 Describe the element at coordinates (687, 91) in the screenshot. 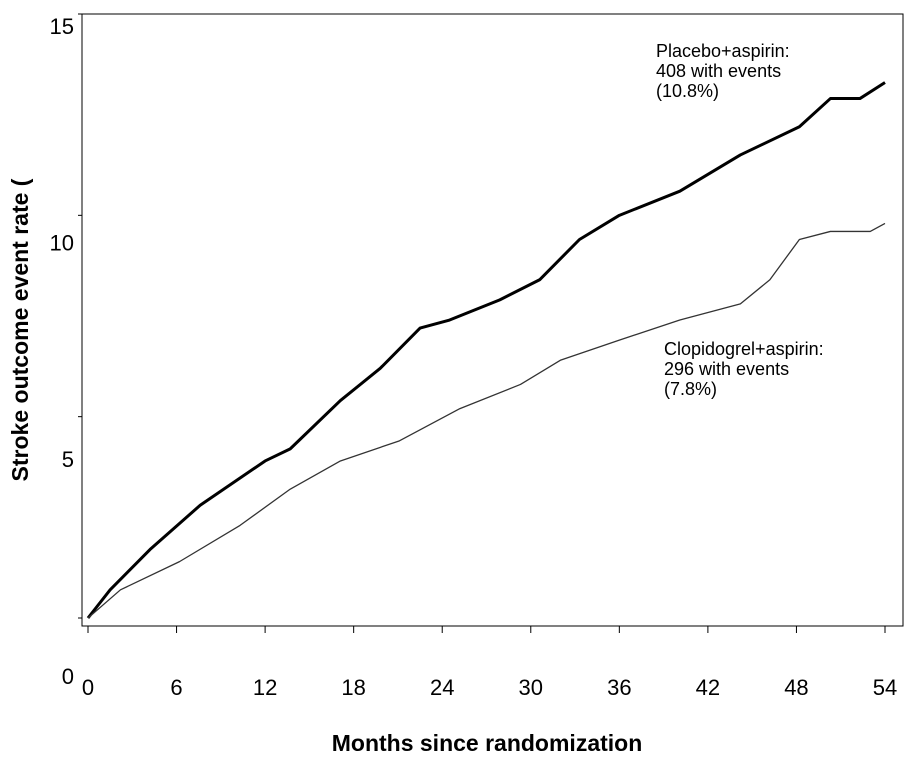

I see `annotation: (10.8%)` at that location.